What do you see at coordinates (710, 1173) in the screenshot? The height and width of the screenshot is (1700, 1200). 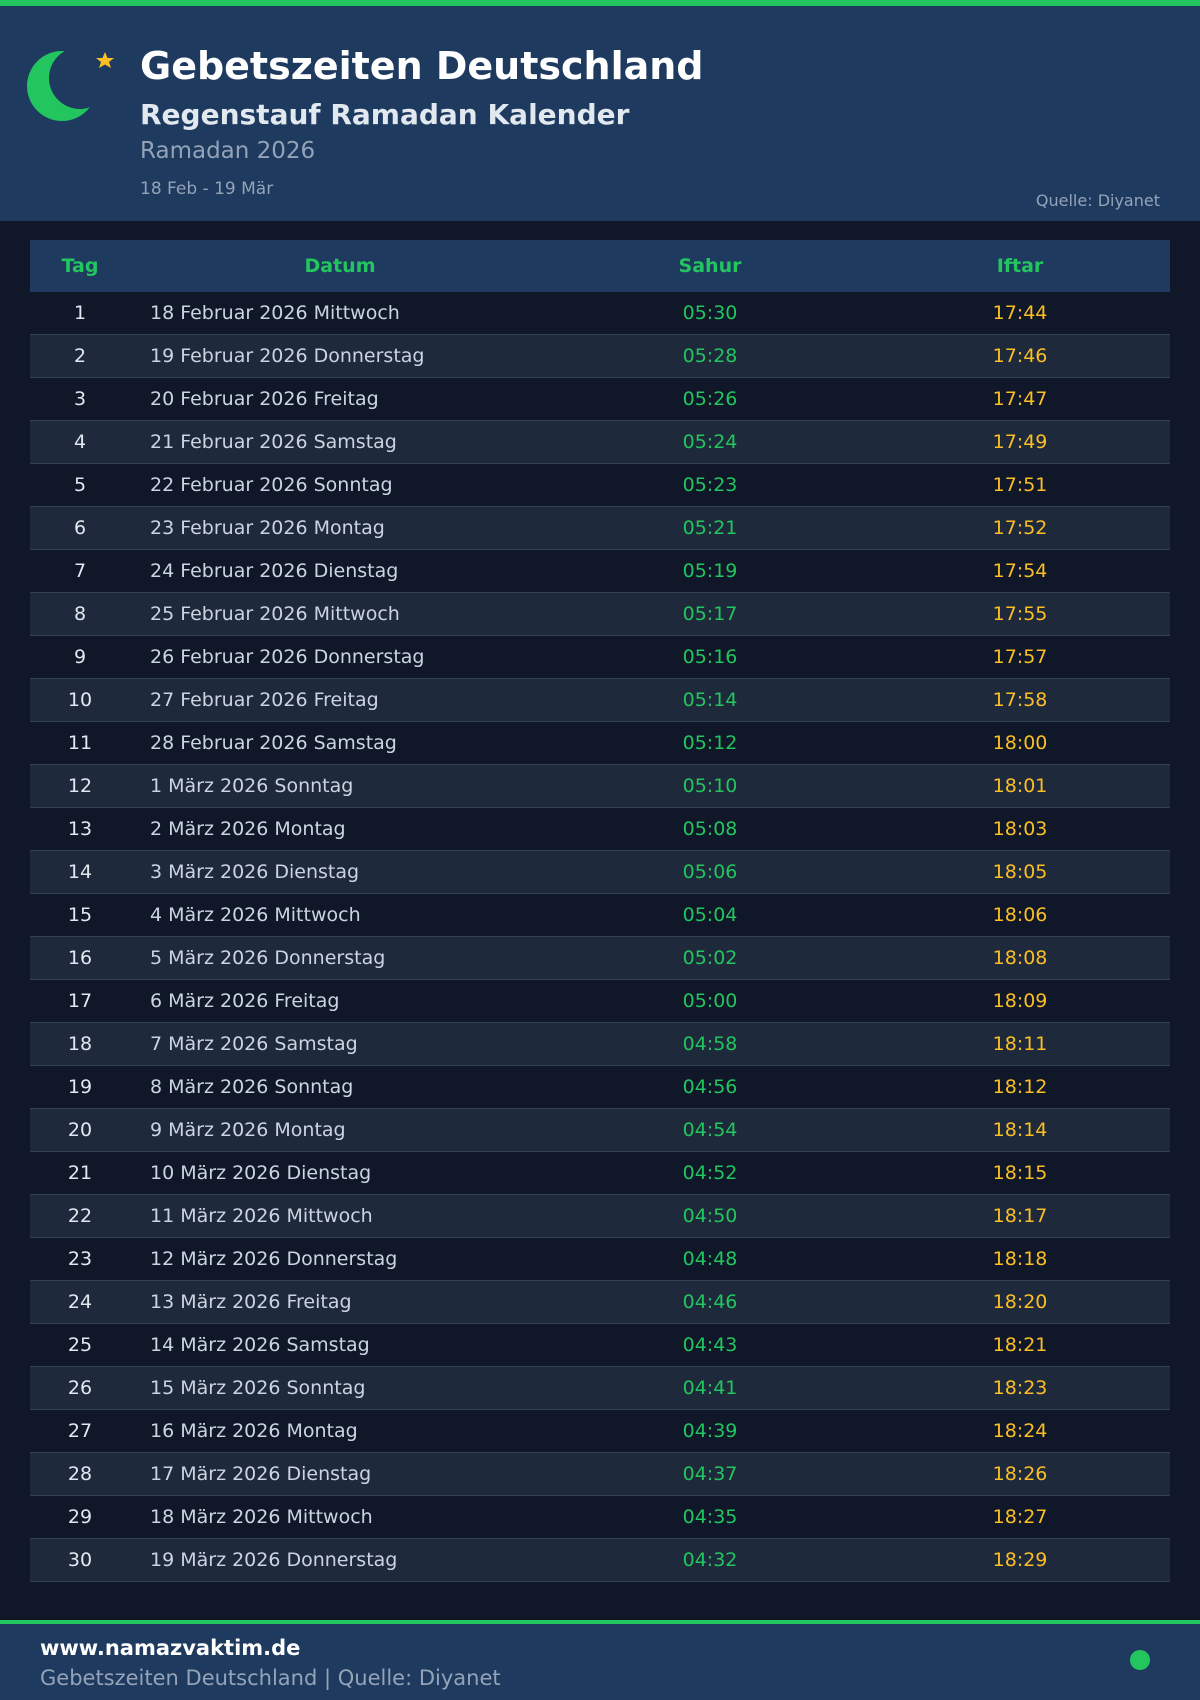 I see `sahur-time: 04:52` at bounding box center [710, 1173].